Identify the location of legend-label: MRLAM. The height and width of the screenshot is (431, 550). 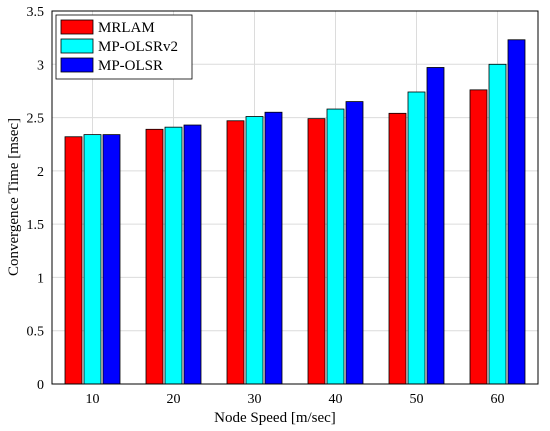
(126, 28).